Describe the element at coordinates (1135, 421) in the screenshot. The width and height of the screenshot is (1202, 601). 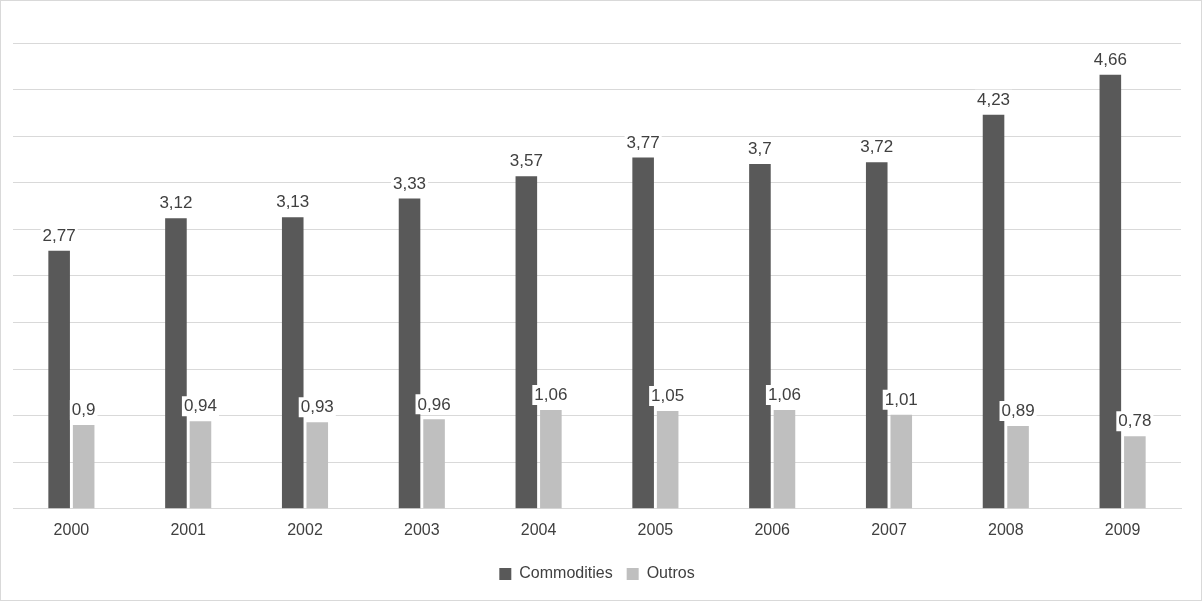
I see `data-label: 0,78` at that location.